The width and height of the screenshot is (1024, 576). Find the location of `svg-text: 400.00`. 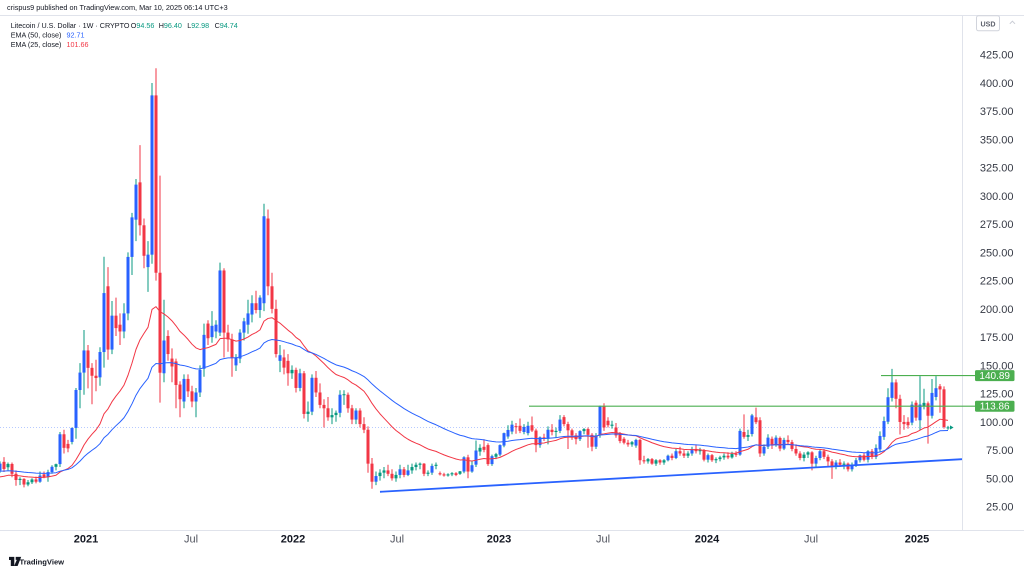

svg-text: 400.00 is located at coordinates (997, 84).